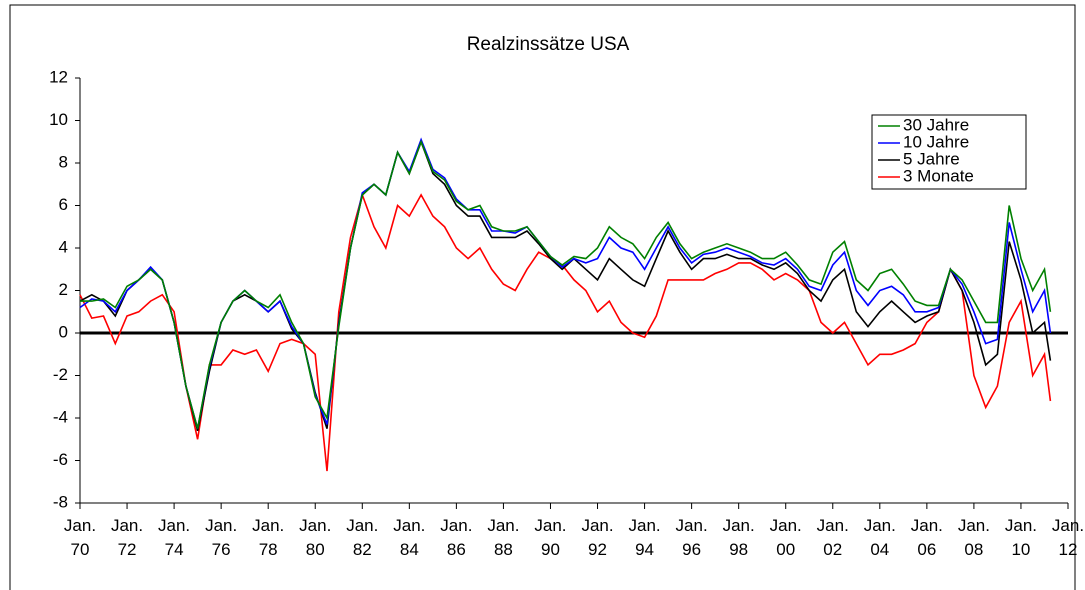  Describe the element at coordinates (644, 537) in the screenshot. I see `x-tick-label: Jan. 94` at that location.